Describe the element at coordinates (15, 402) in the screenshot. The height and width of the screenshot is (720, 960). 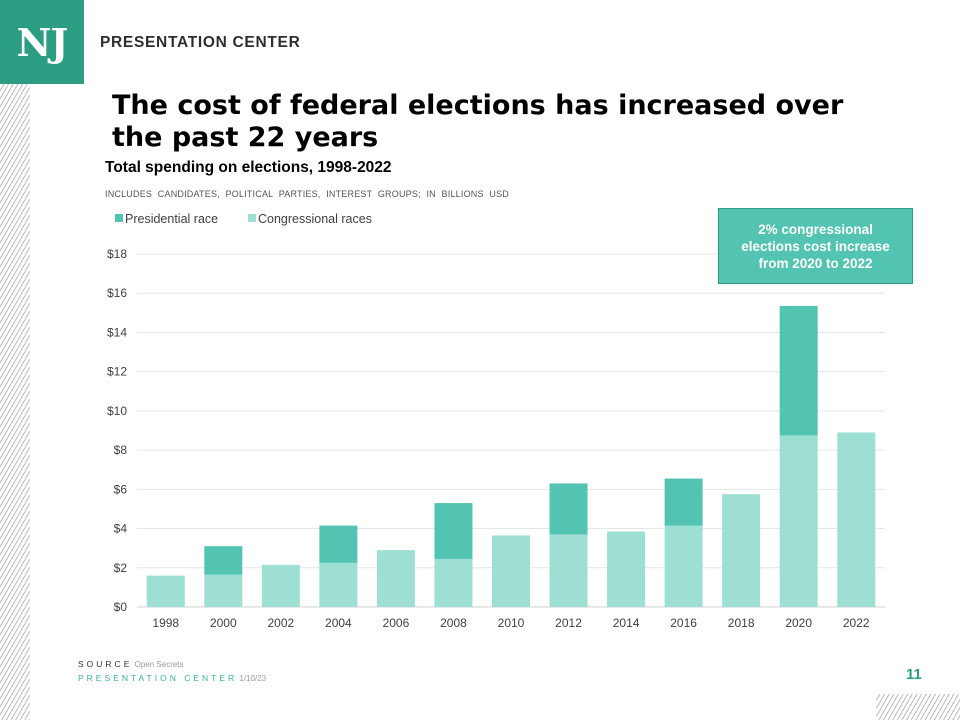
I see `left-hatch-decoration` at that location.